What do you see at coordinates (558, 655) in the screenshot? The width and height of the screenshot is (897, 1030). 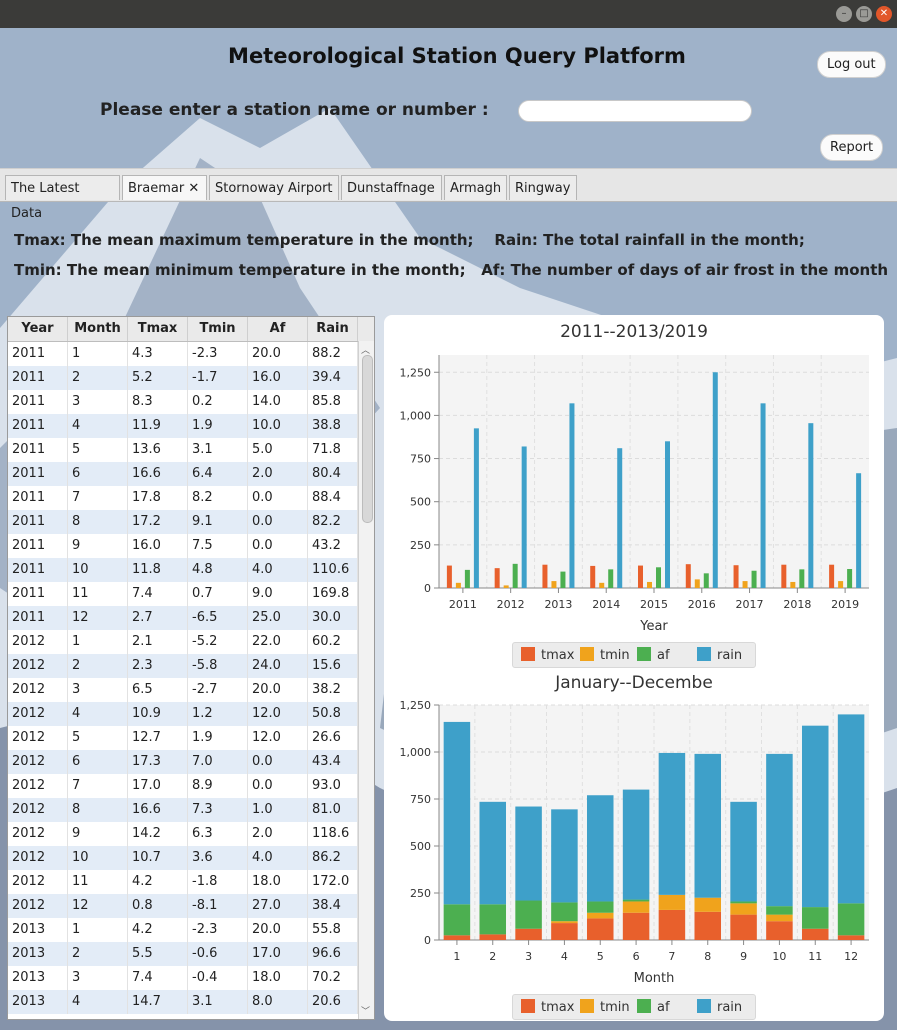 I see `legend-label: tmax` at bounding box center [558, 655].